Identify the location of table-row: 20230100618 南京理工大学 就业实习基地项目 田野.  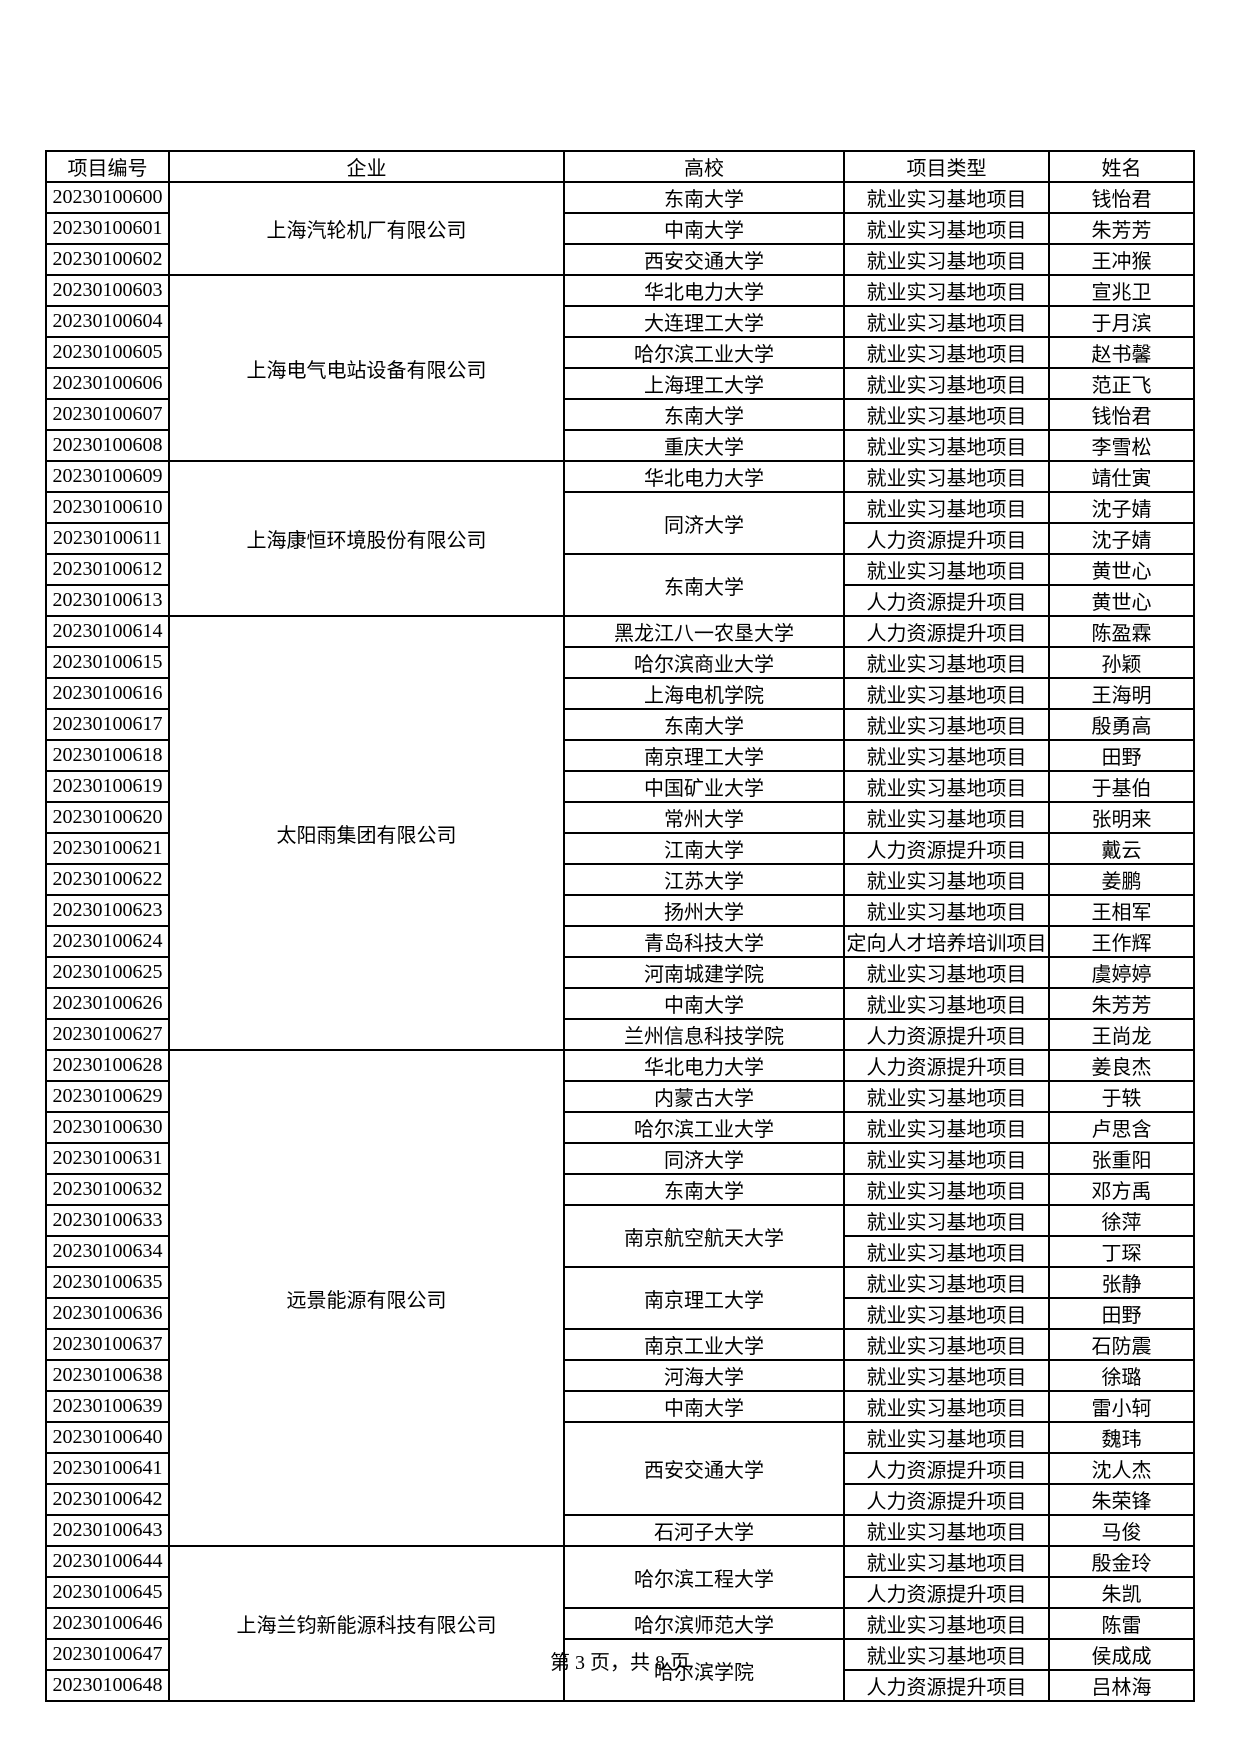
(620, 755).